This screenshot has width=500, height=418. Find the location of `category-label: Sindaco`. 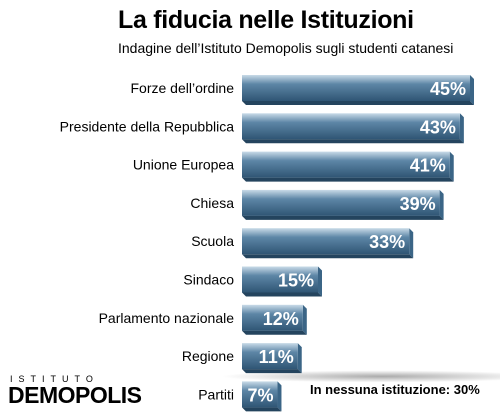

category-label: Sindaco is located at coordinates (208, 280).